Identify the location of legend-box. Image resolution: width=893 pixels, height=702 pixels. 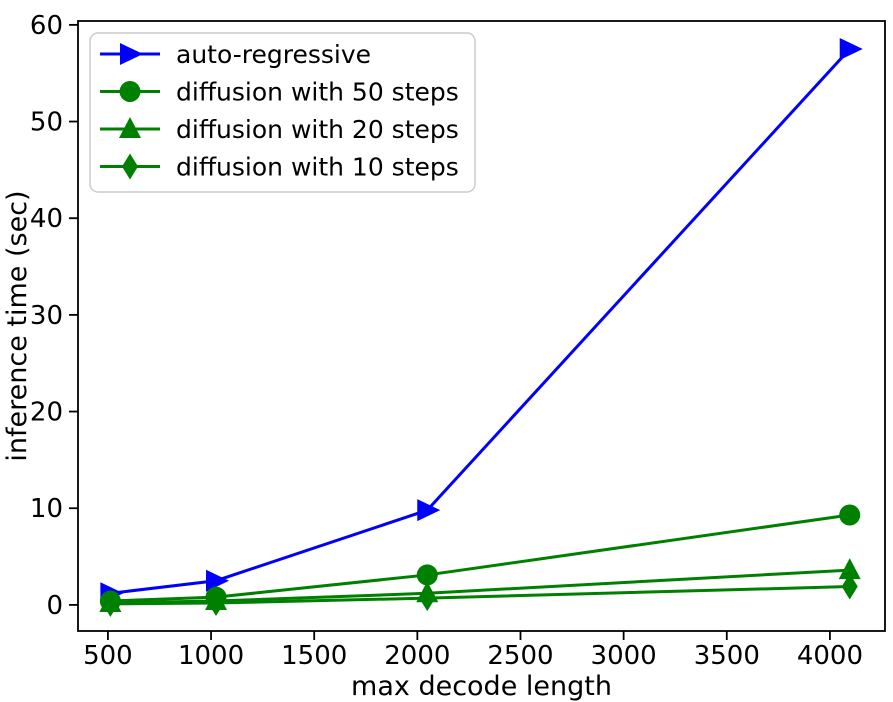
(282, 112).